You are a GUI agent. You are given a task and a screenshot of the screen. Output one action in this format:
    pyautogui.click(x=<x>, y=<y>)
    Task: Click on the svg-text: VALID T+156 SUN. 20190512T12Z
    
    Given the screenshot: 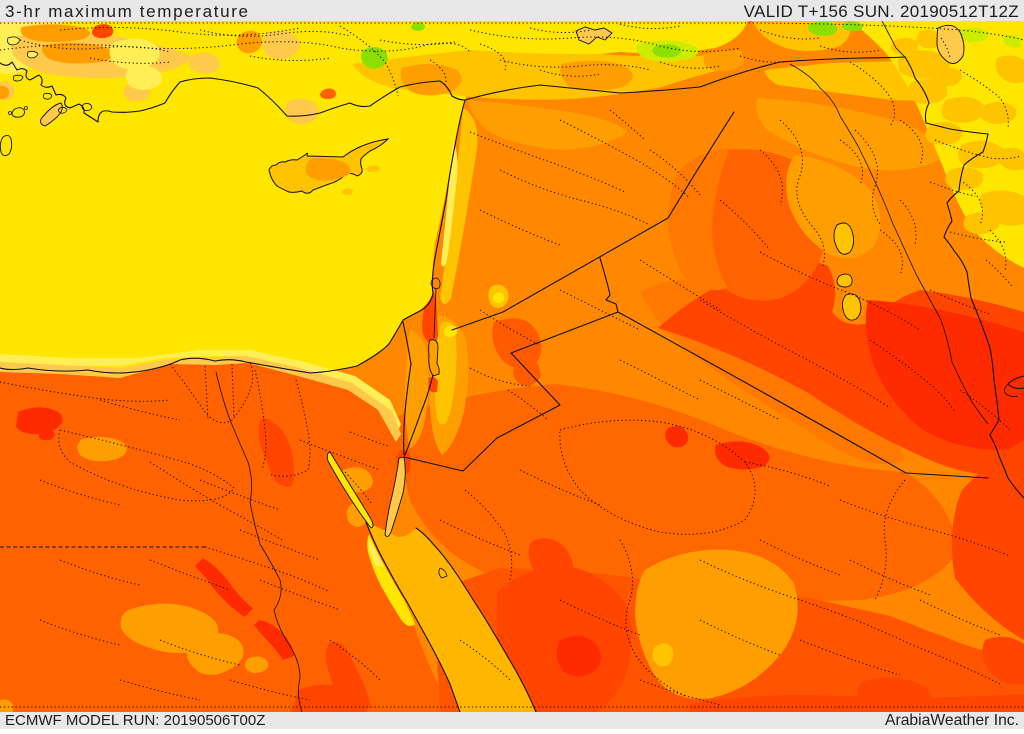 What is the action you would take?
    pyautogui.click(x=881, y=11)
    